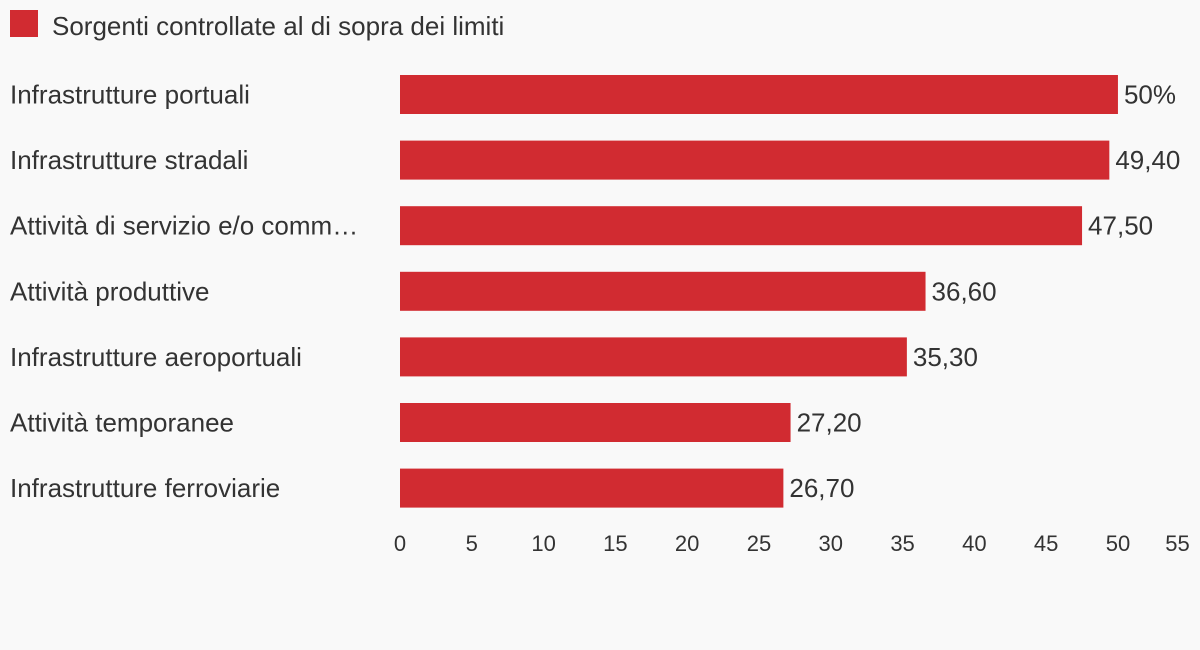 This screenshot has width=1200, height=650. I want to click on data-label: 27,20, so click(829, 423).